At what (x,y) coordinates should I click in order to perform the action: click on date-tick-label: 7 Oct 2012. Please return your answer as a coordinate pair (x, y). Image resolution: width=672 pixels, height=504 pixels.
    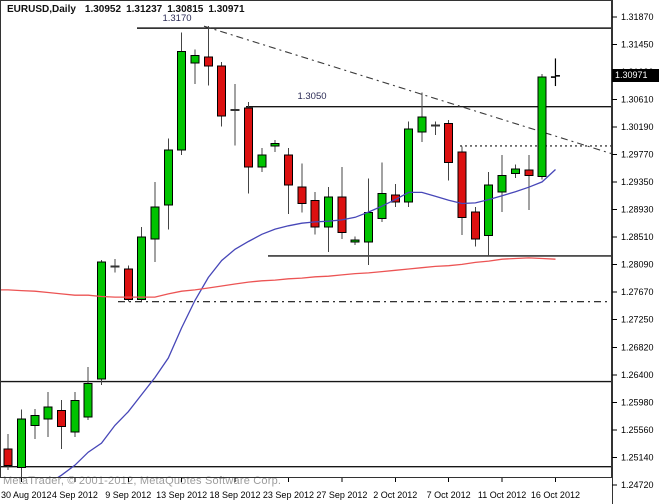
    Looking at the image, I should click on (449, 495).